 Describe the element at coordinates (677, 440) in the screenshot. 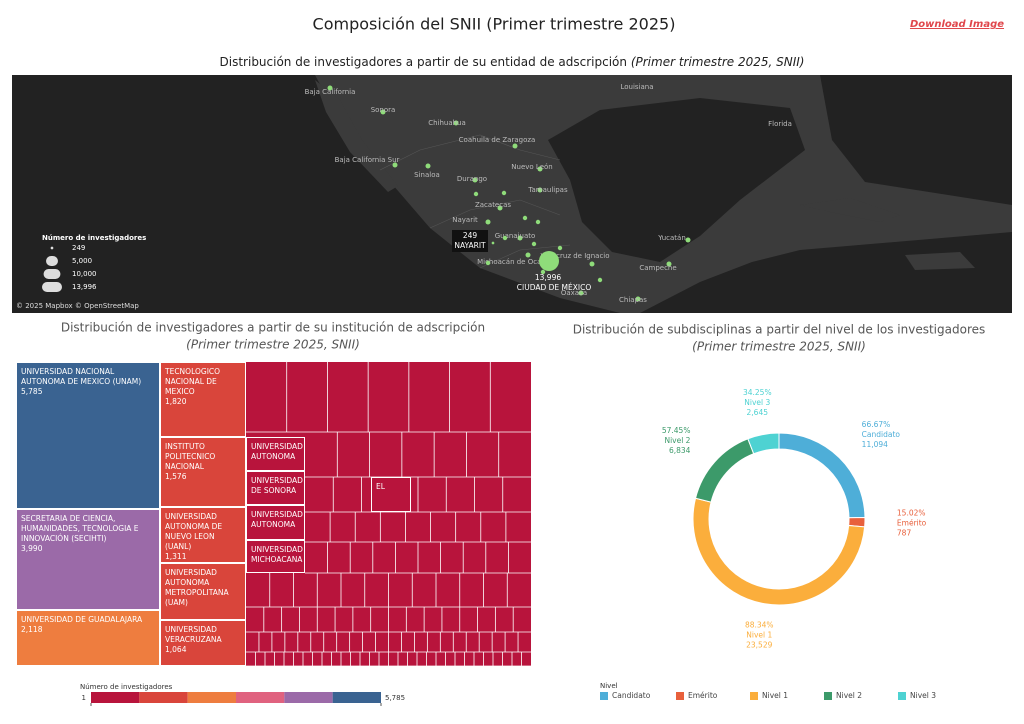

I see `slice-name: Nivel 2` at that location.